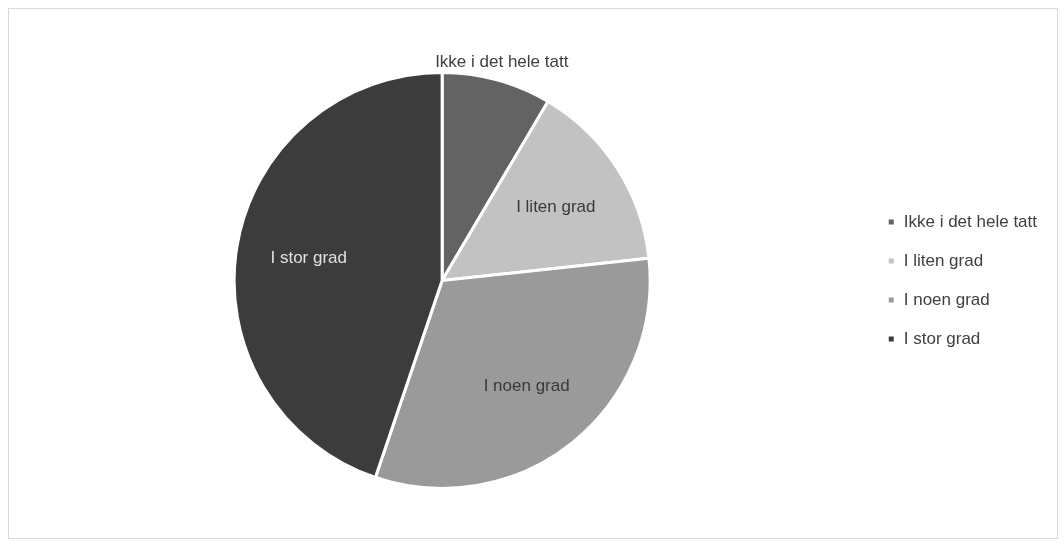  Describe the element at coordinates (943, 260) in the screenshot. I see `legend-label: I liten grad` at that location.